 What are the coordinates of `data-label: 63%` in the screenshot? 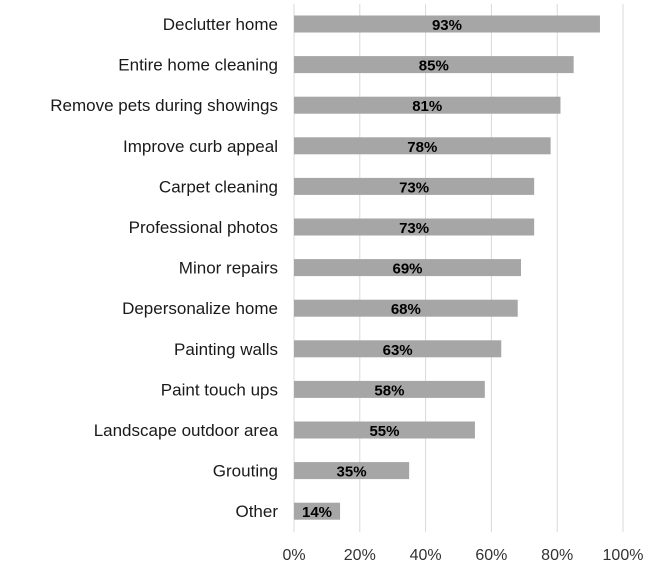 It's located at (398, 350).